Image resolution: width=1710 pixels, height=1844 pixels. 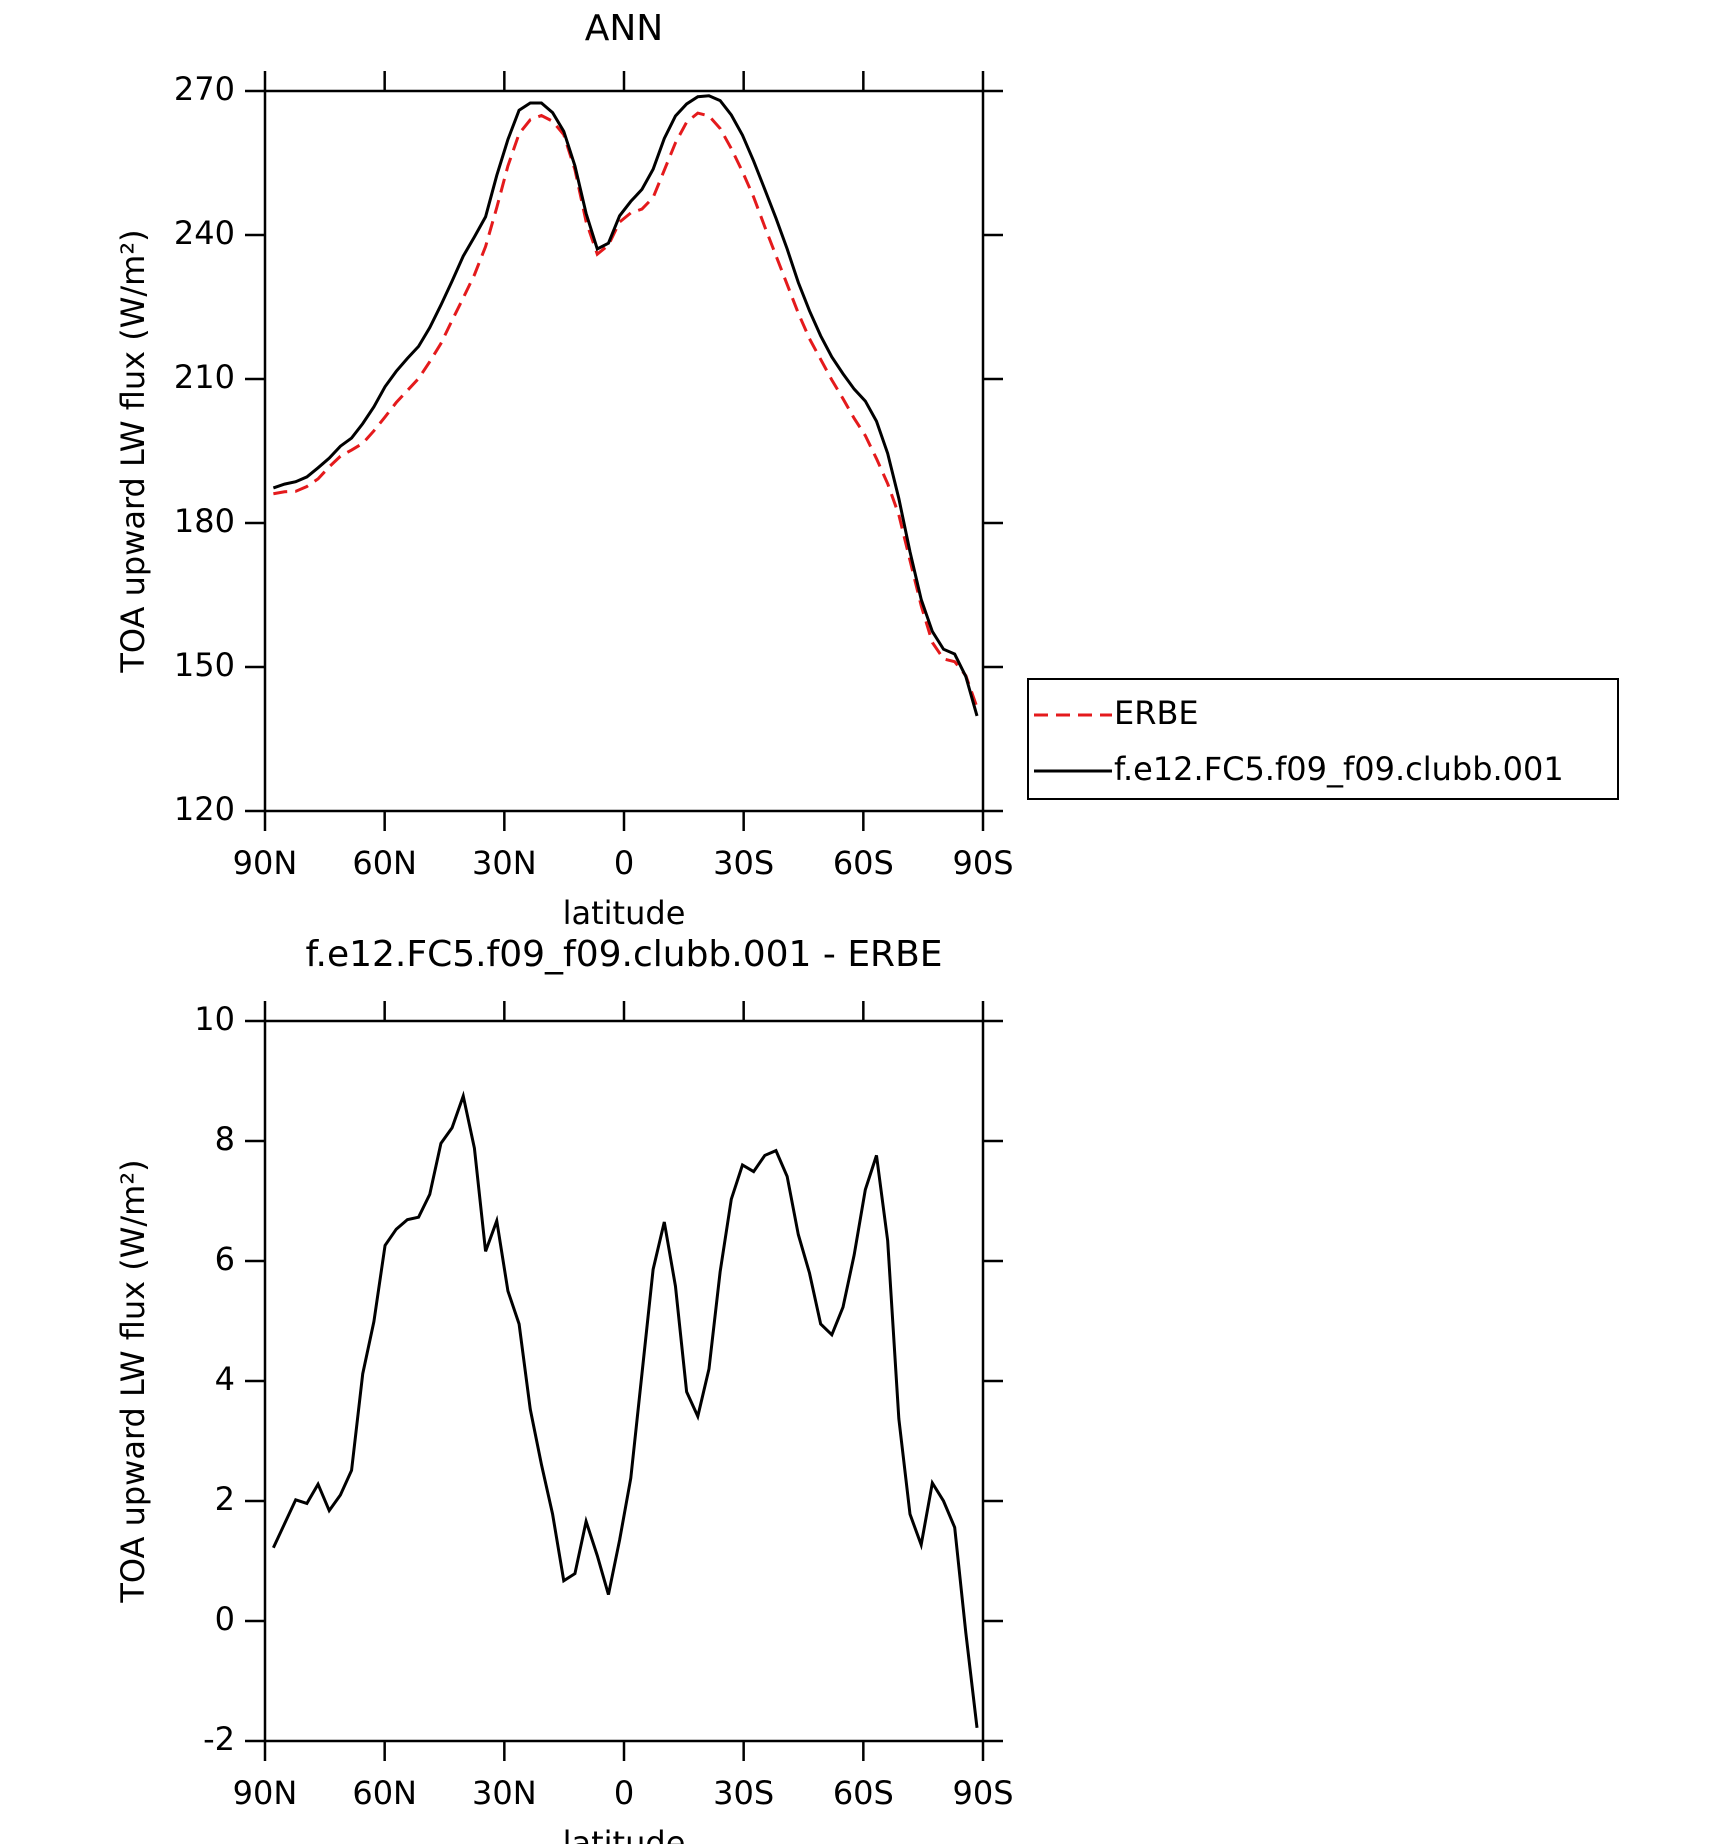 I want to click on y-tick-label: 2, so click(x=225, y=1499).